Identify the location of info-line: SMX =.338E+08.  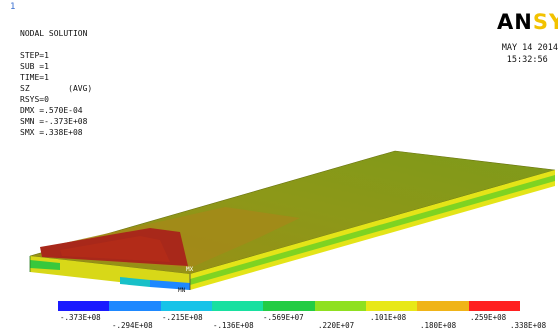
(51, 132).